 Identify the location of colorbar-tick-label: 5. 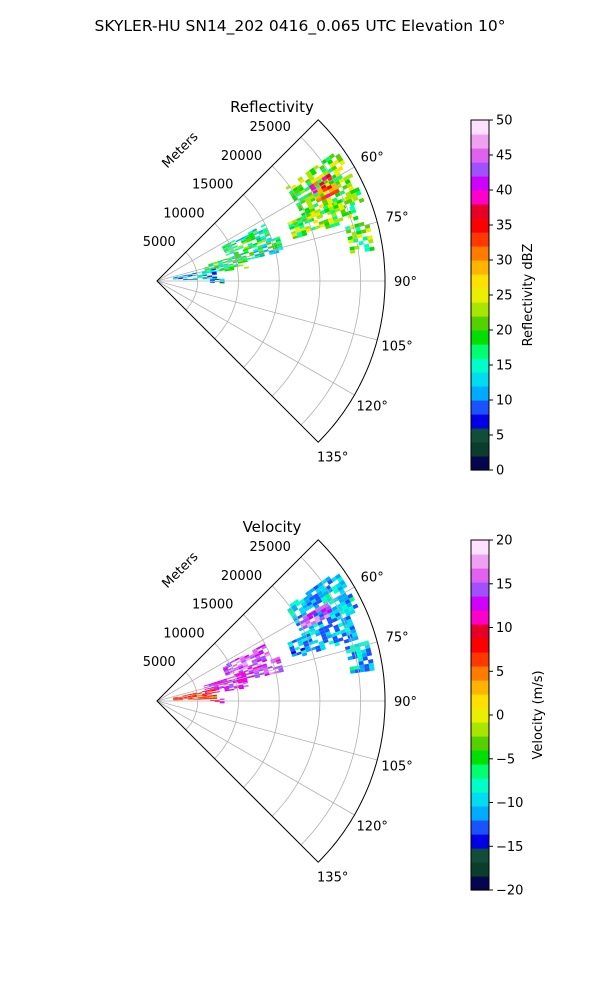
(500, 672).